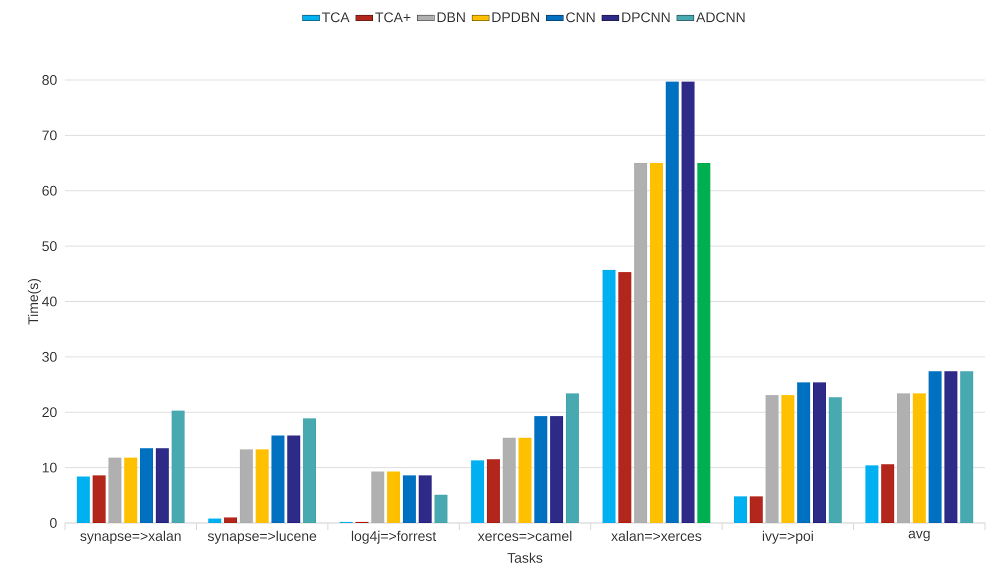  Describe the element at coordinates (515, 17) in the screenshot. I see `legend-label: DPDBN` at that location.